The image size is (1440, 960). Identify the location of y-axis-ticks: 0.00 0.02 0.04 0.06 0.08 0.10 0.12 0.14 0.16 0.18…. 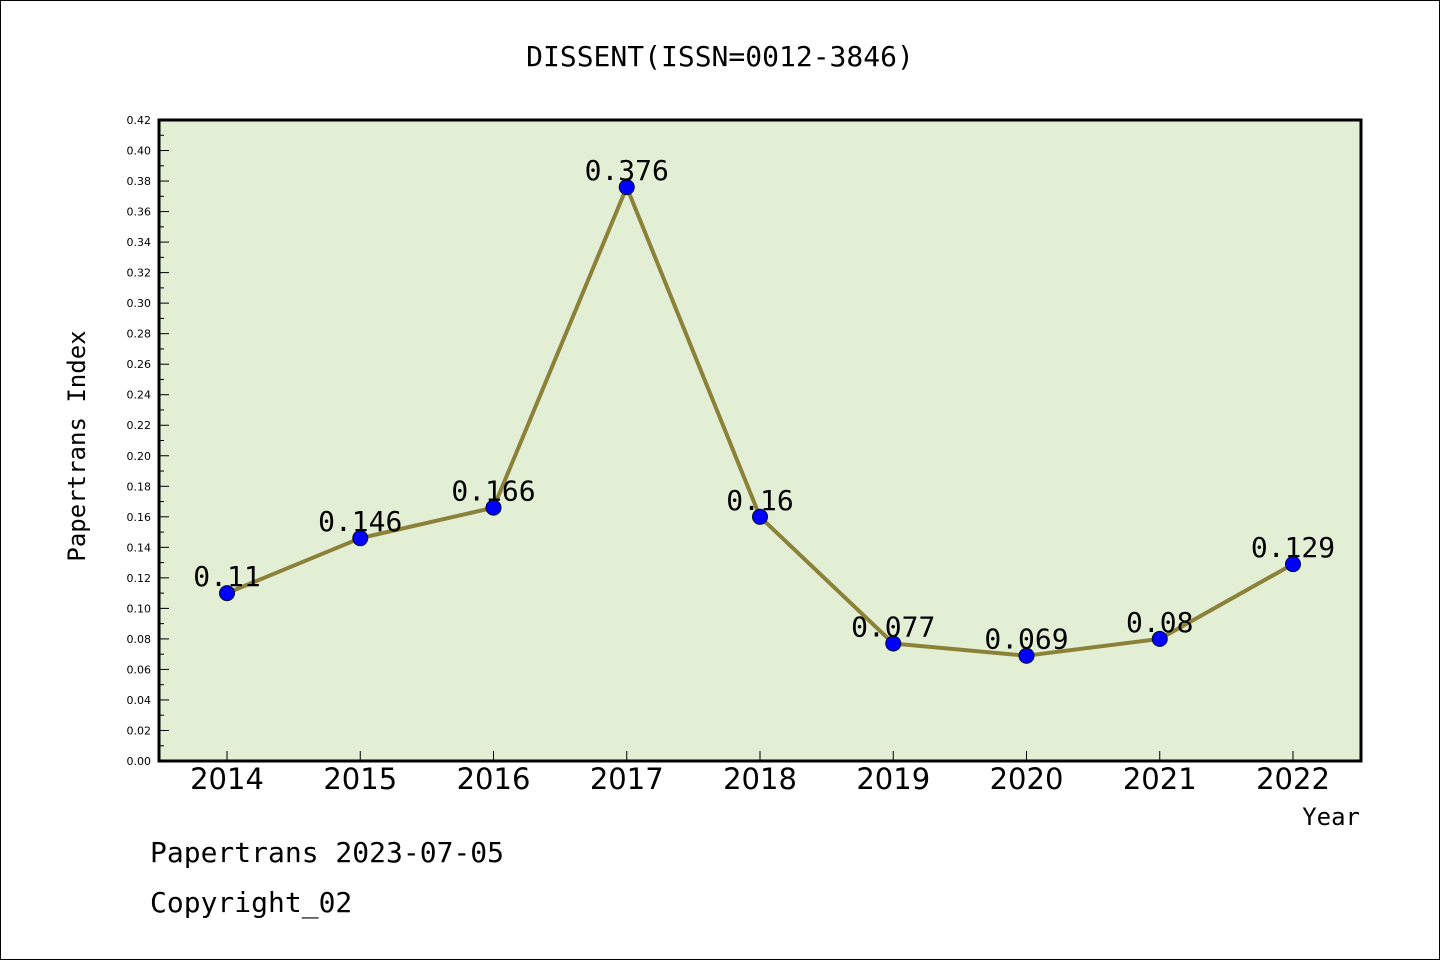
(148, 441).